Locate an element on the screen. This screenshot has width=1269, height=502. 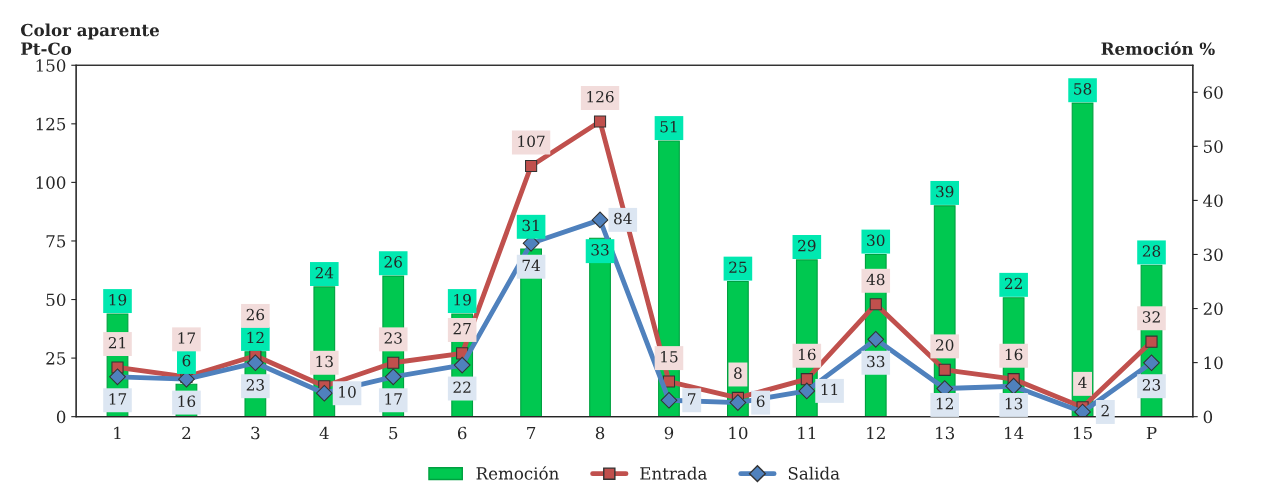
data-label: 48 is located at coordinates (875, 279).